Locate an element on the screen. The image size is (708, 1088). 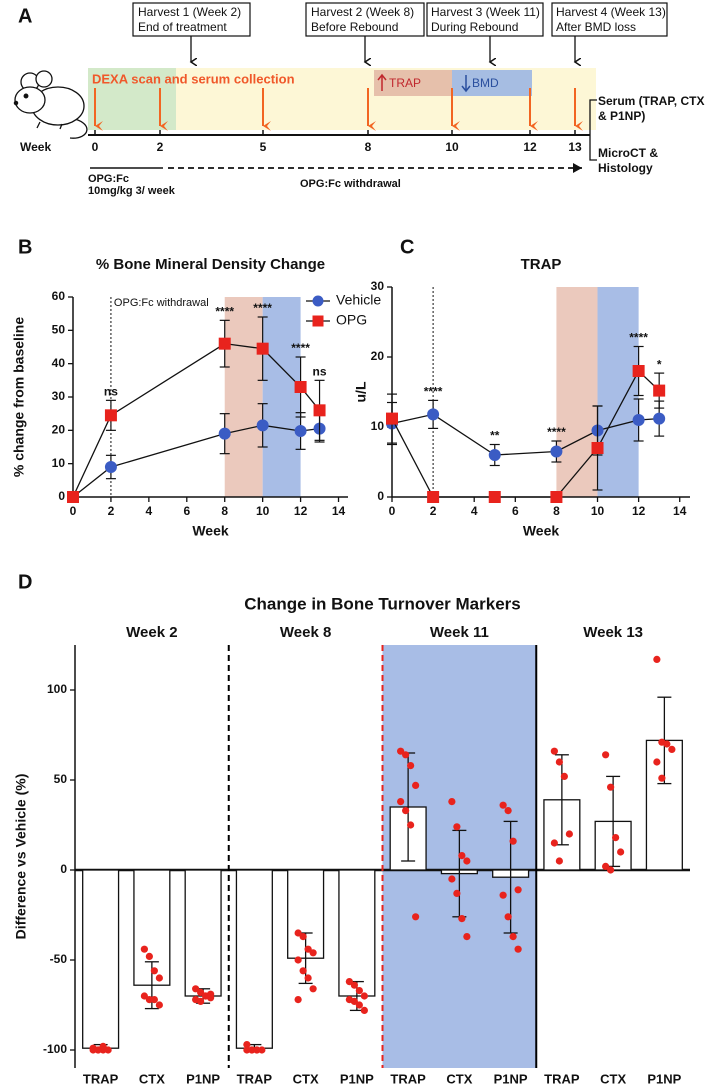
x-tick-label: 14 is located at coordinates (680, 511).